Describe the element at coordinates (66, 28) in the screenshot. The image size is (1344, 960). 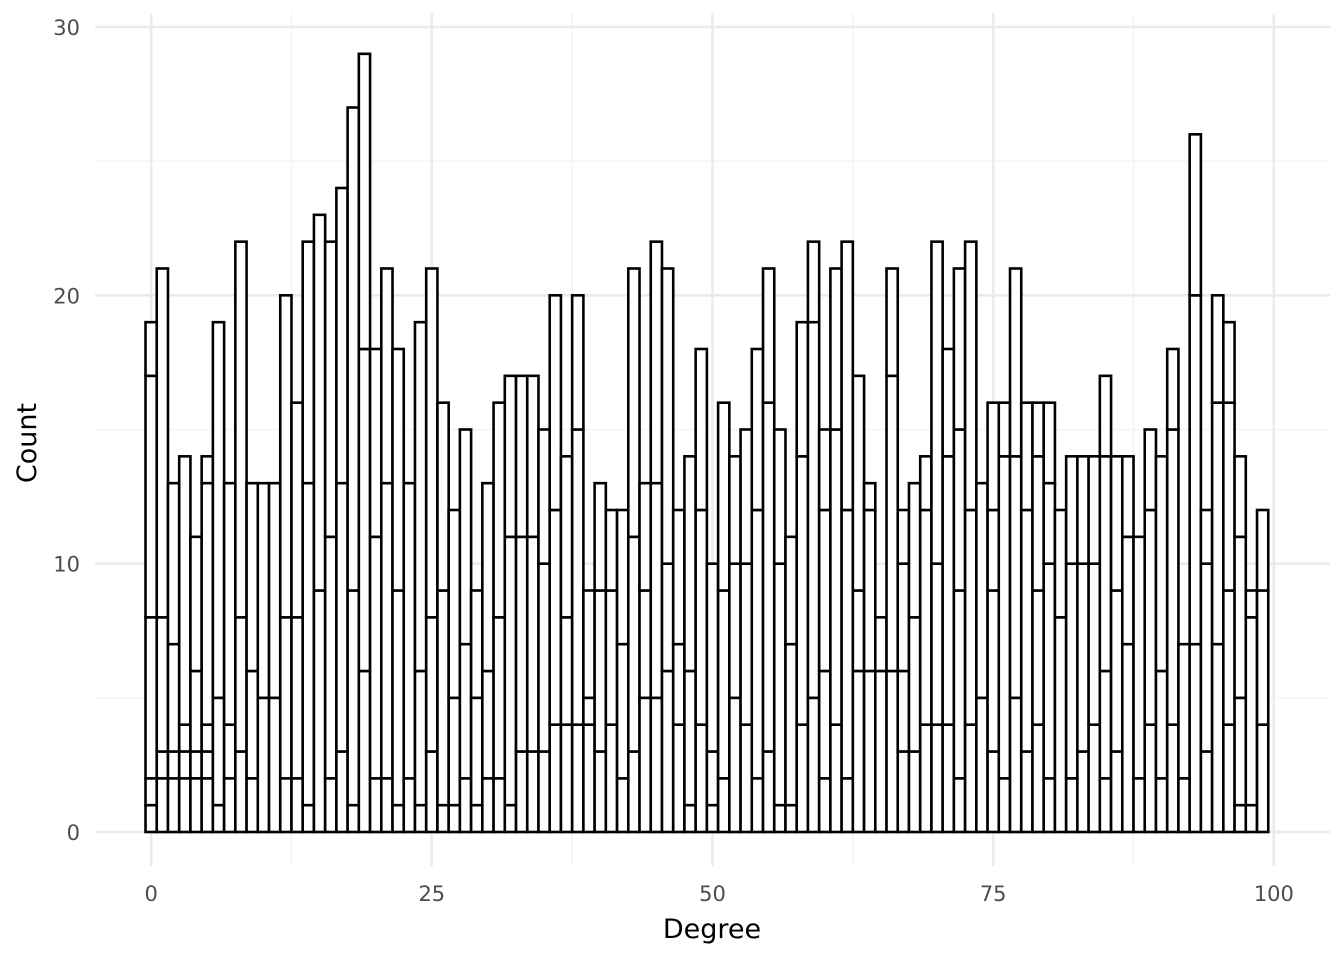
I see `y-tick-label: 30` at that location.